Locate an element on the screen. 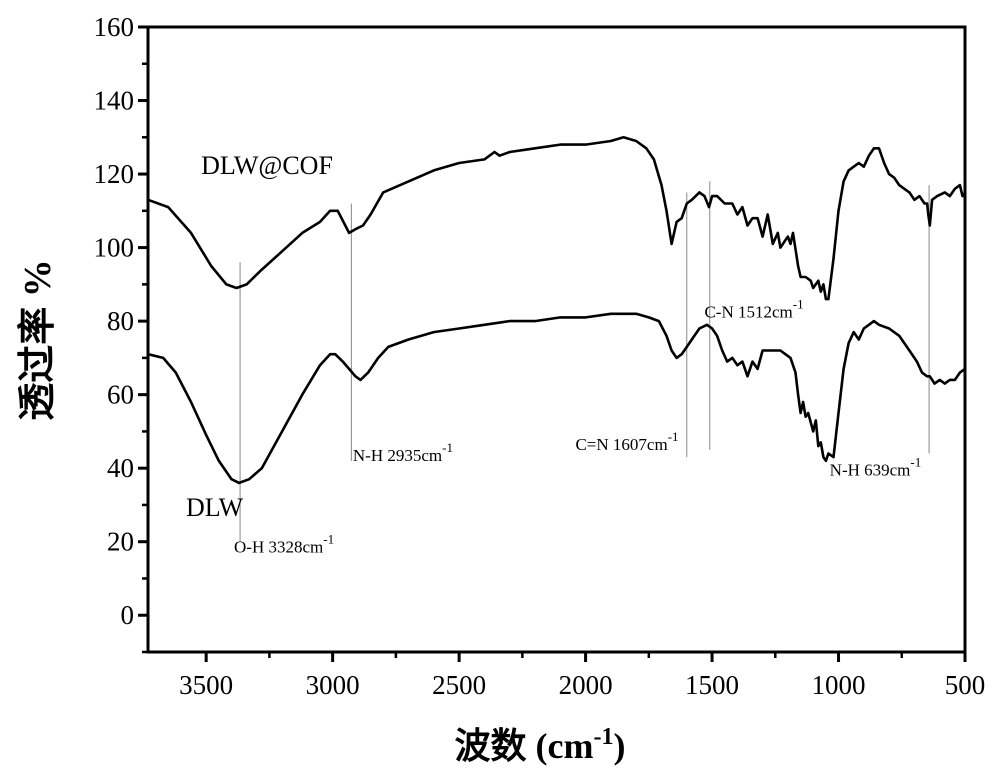  y-axis-label: 透过率 % is located at coordinates (38, 340).